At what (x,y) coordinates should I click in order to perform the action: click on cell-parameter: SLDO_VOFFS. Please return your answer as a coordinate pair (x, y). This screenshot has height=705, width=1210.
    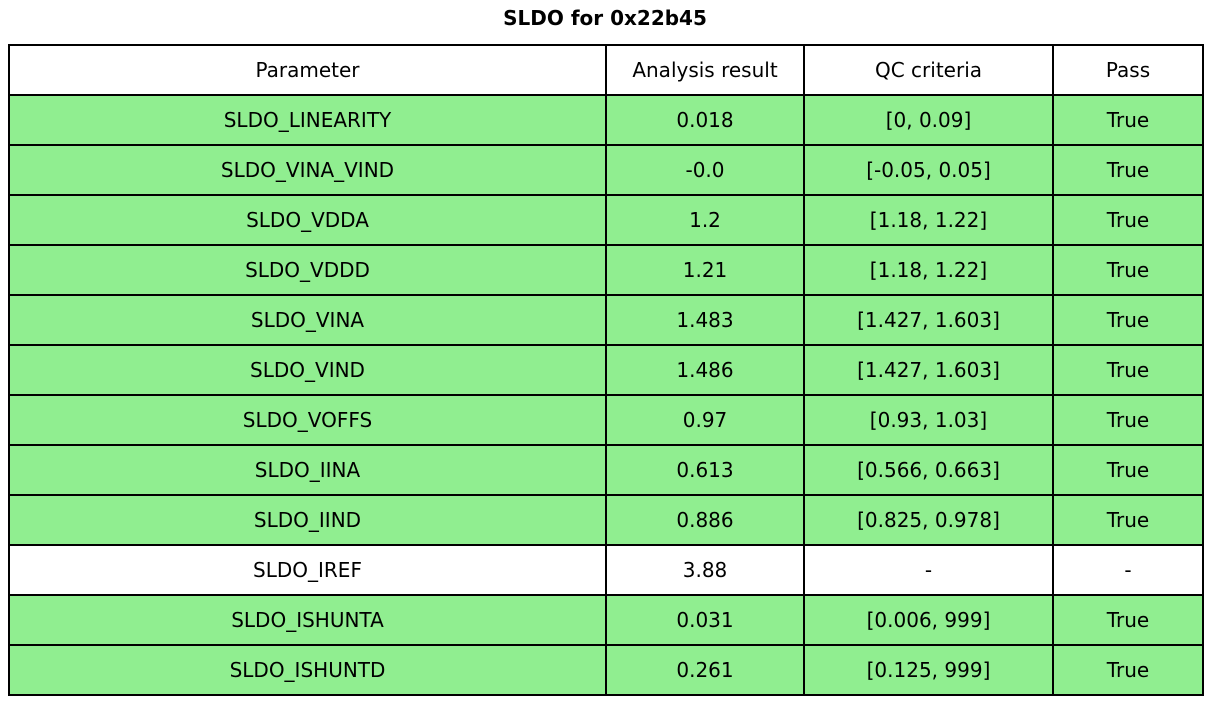
    Looking at the image, I should click on (307, 420).